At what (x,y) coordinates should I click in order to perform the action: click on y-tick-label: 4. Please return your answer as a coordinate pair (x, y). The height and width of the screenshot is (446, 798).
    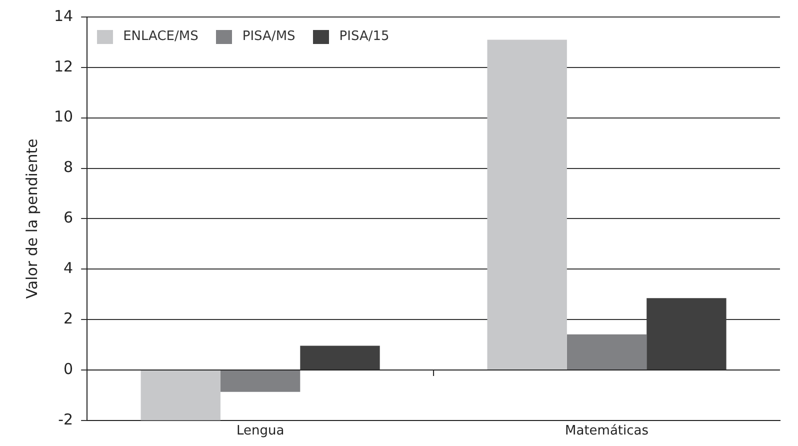
    Looking at the image, I should click on (69, 268).